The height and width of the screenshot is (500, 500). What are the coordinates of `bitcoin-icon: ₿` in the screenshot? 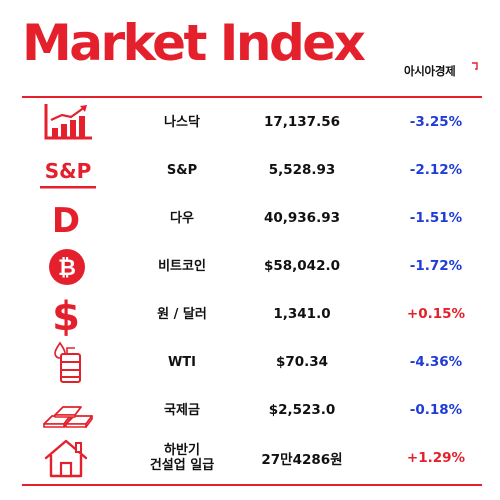 It's located at (68, 266).